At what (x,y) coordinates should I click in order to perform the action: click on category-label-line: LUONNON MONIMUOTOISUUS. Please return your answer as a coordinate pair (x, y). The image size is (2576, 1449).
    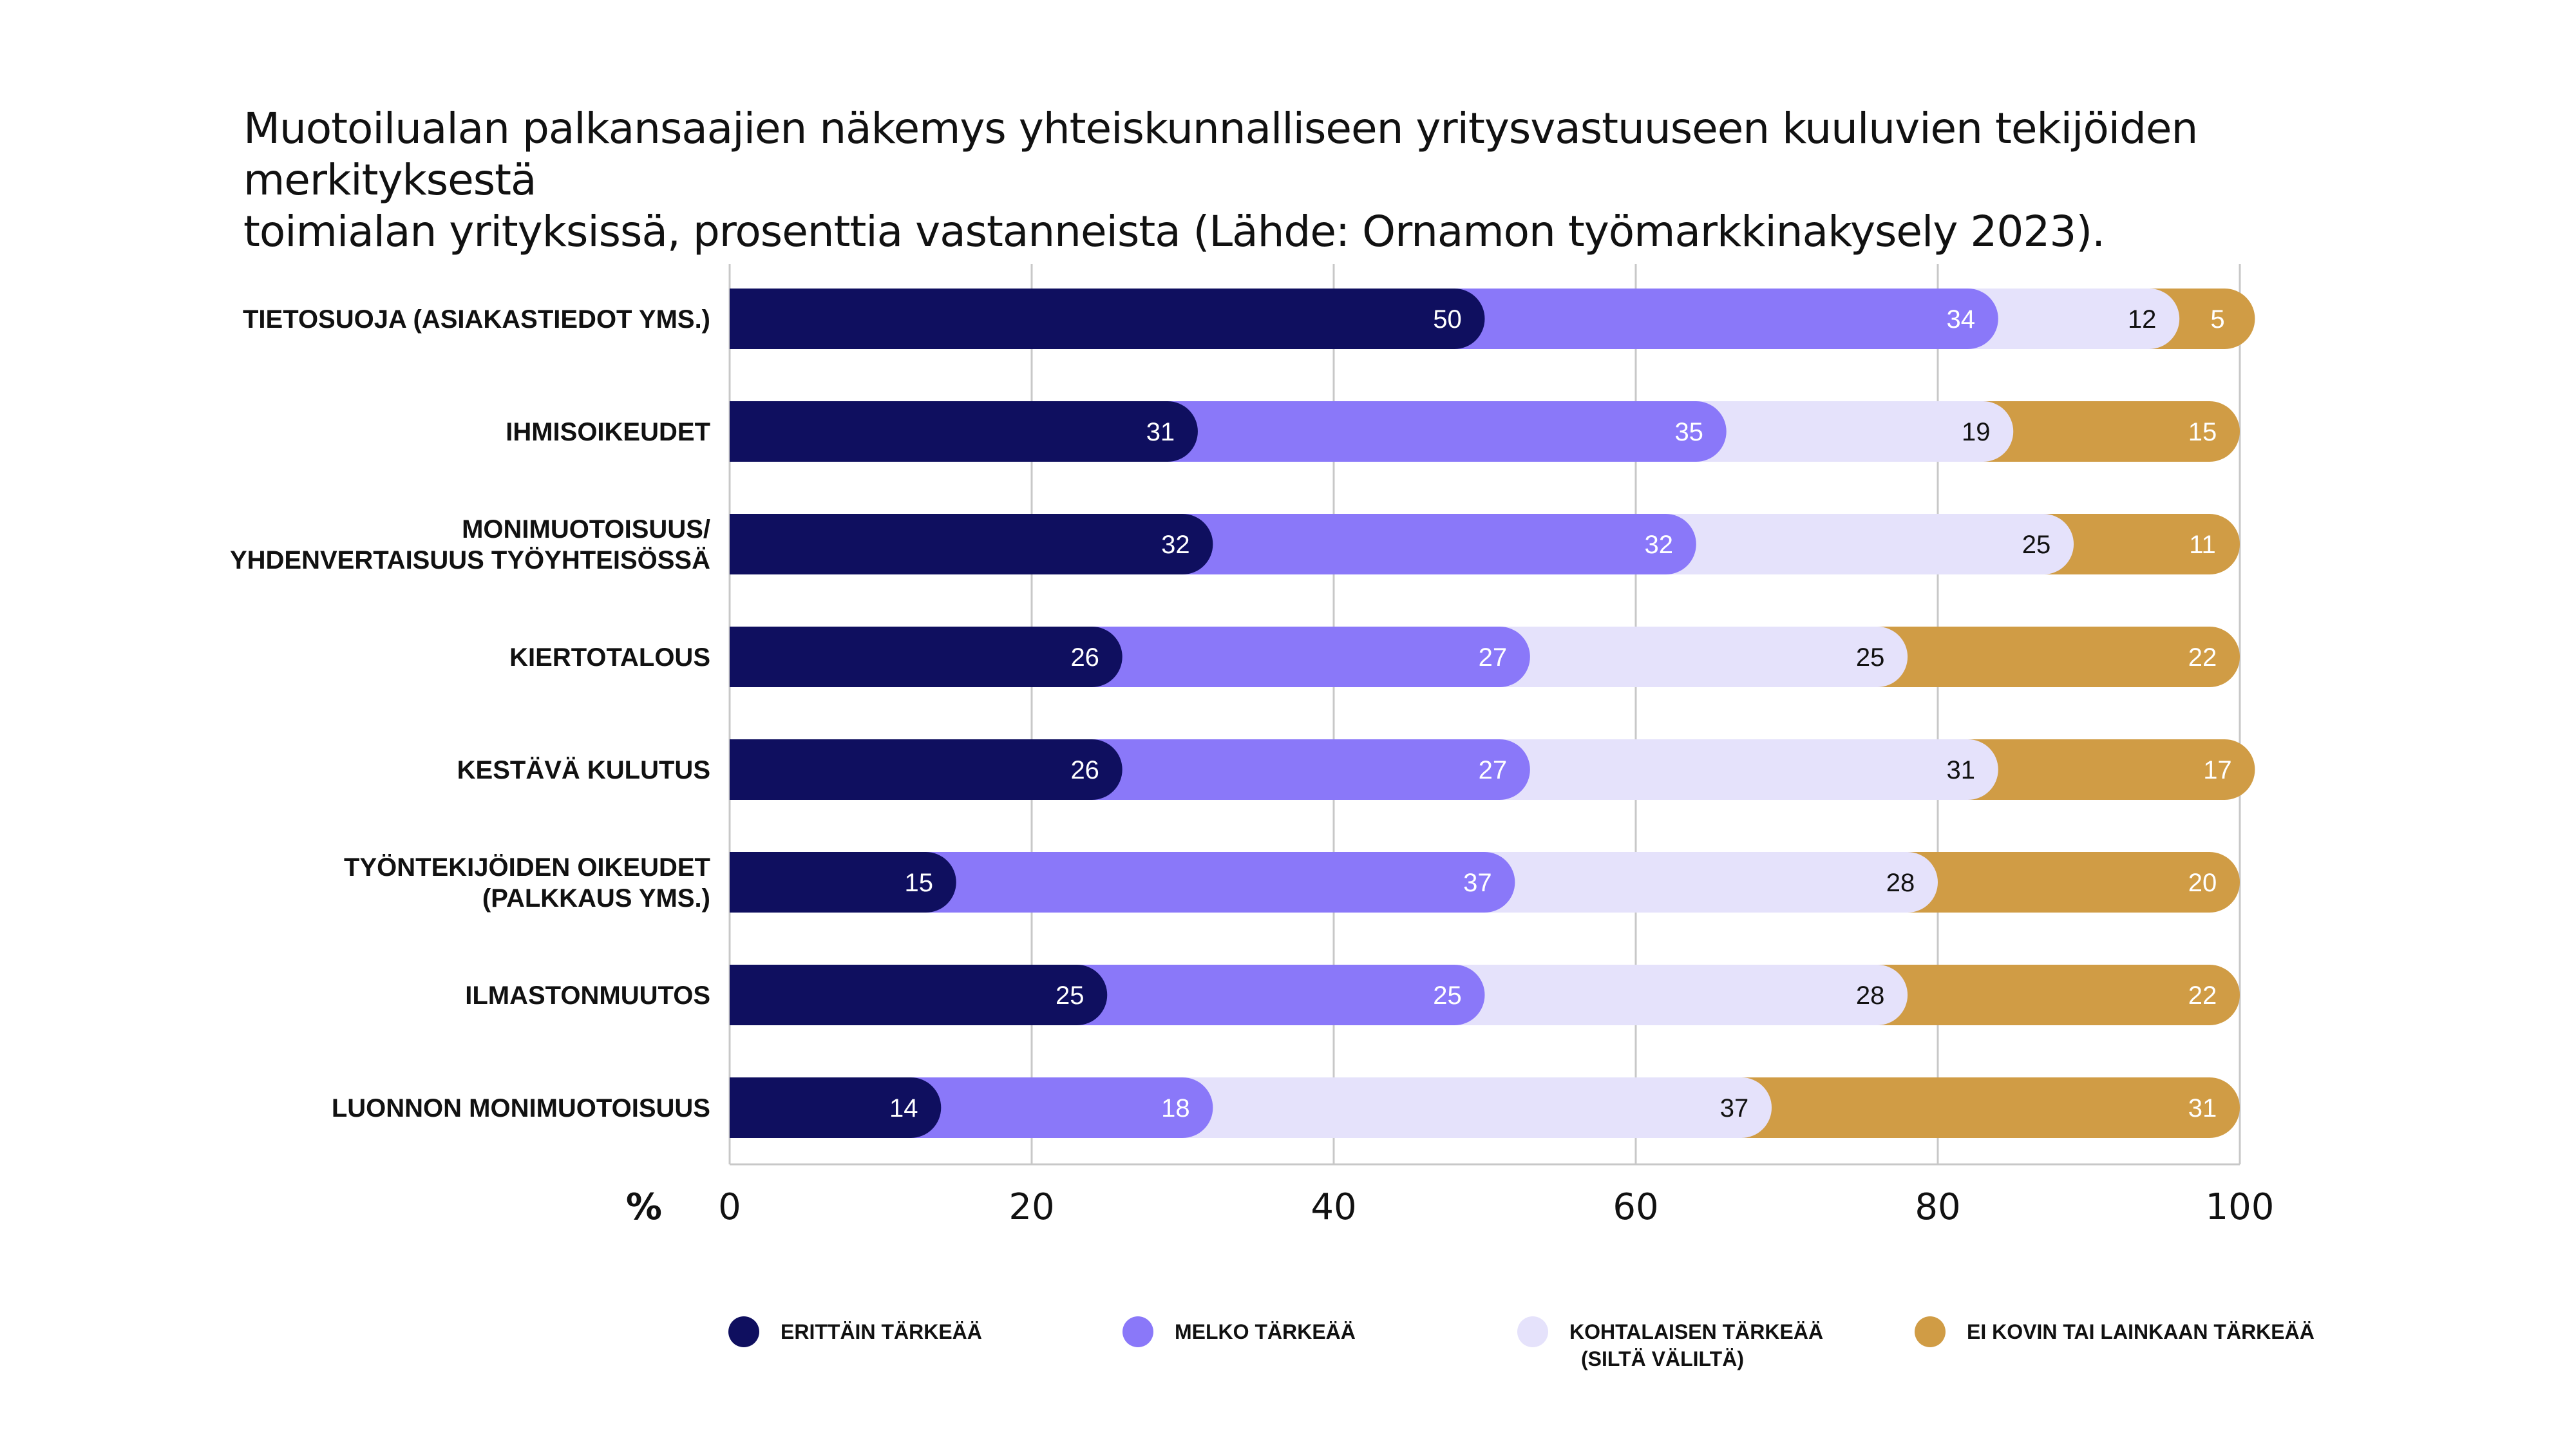
    Looking at the image, I should click on (521, 1108).